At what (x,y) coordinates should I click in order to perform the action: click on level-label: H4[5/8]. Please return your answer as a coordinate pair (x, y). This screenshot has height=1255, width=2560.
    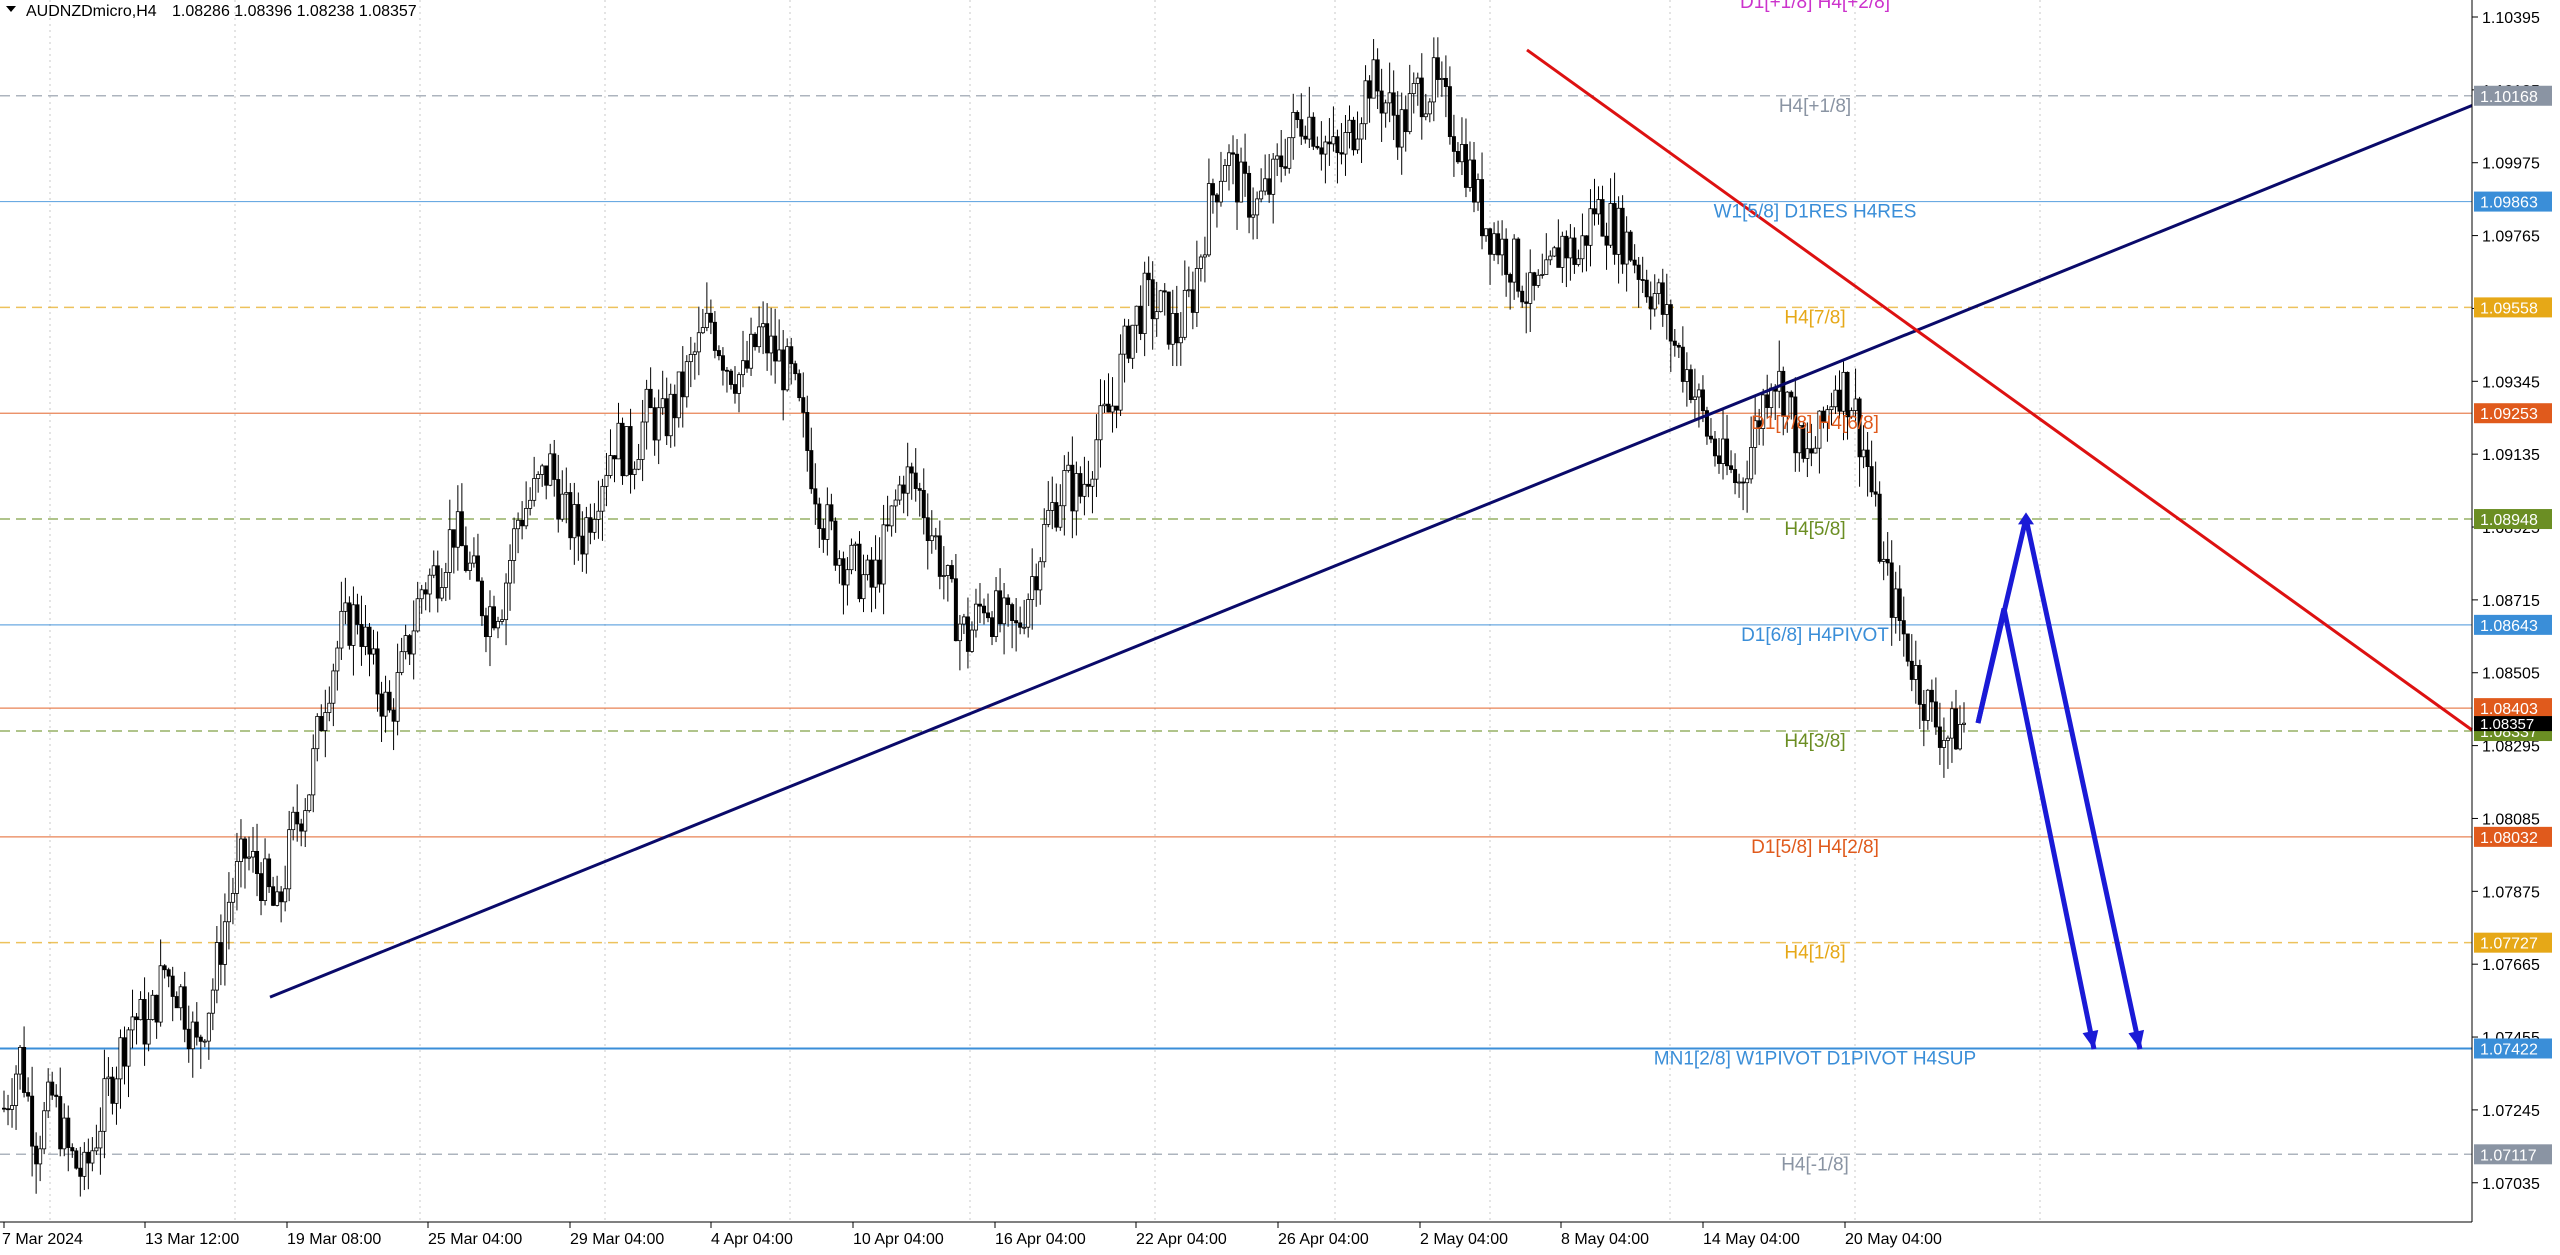
    Looking at the image, I should click on (1814, 529).